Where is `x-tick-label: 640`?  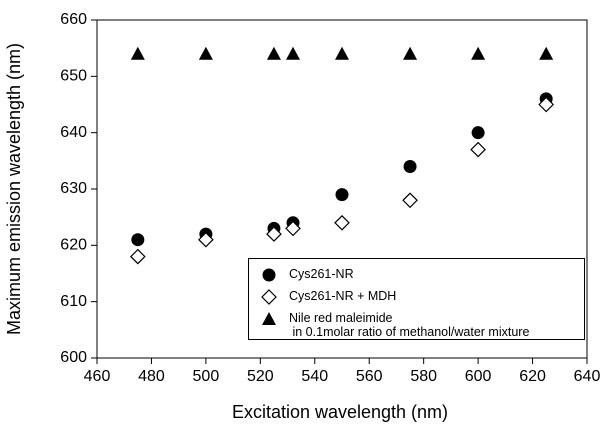 x-tick-label: 640 is located at coordinates (587, 376).